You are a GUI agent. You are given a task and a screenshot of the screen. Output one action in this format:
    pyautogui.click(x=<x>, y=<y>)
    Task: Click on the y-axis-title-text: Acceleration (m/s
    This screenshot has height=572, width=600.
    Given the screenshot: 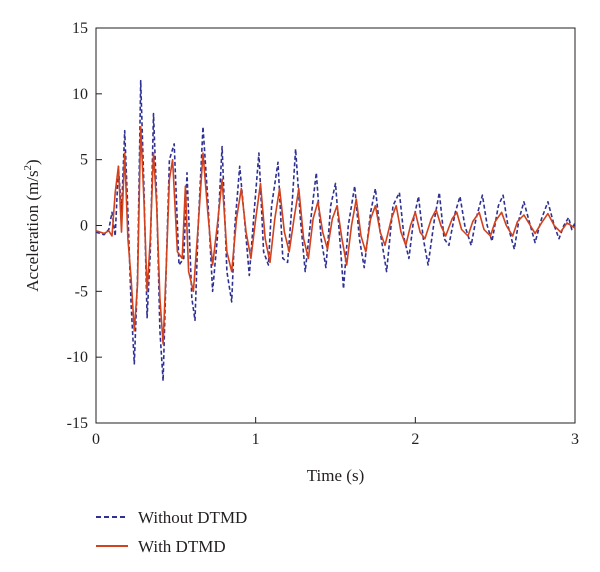 What is the action you would take?
    pyautogui.click(x=32, y=230)
    